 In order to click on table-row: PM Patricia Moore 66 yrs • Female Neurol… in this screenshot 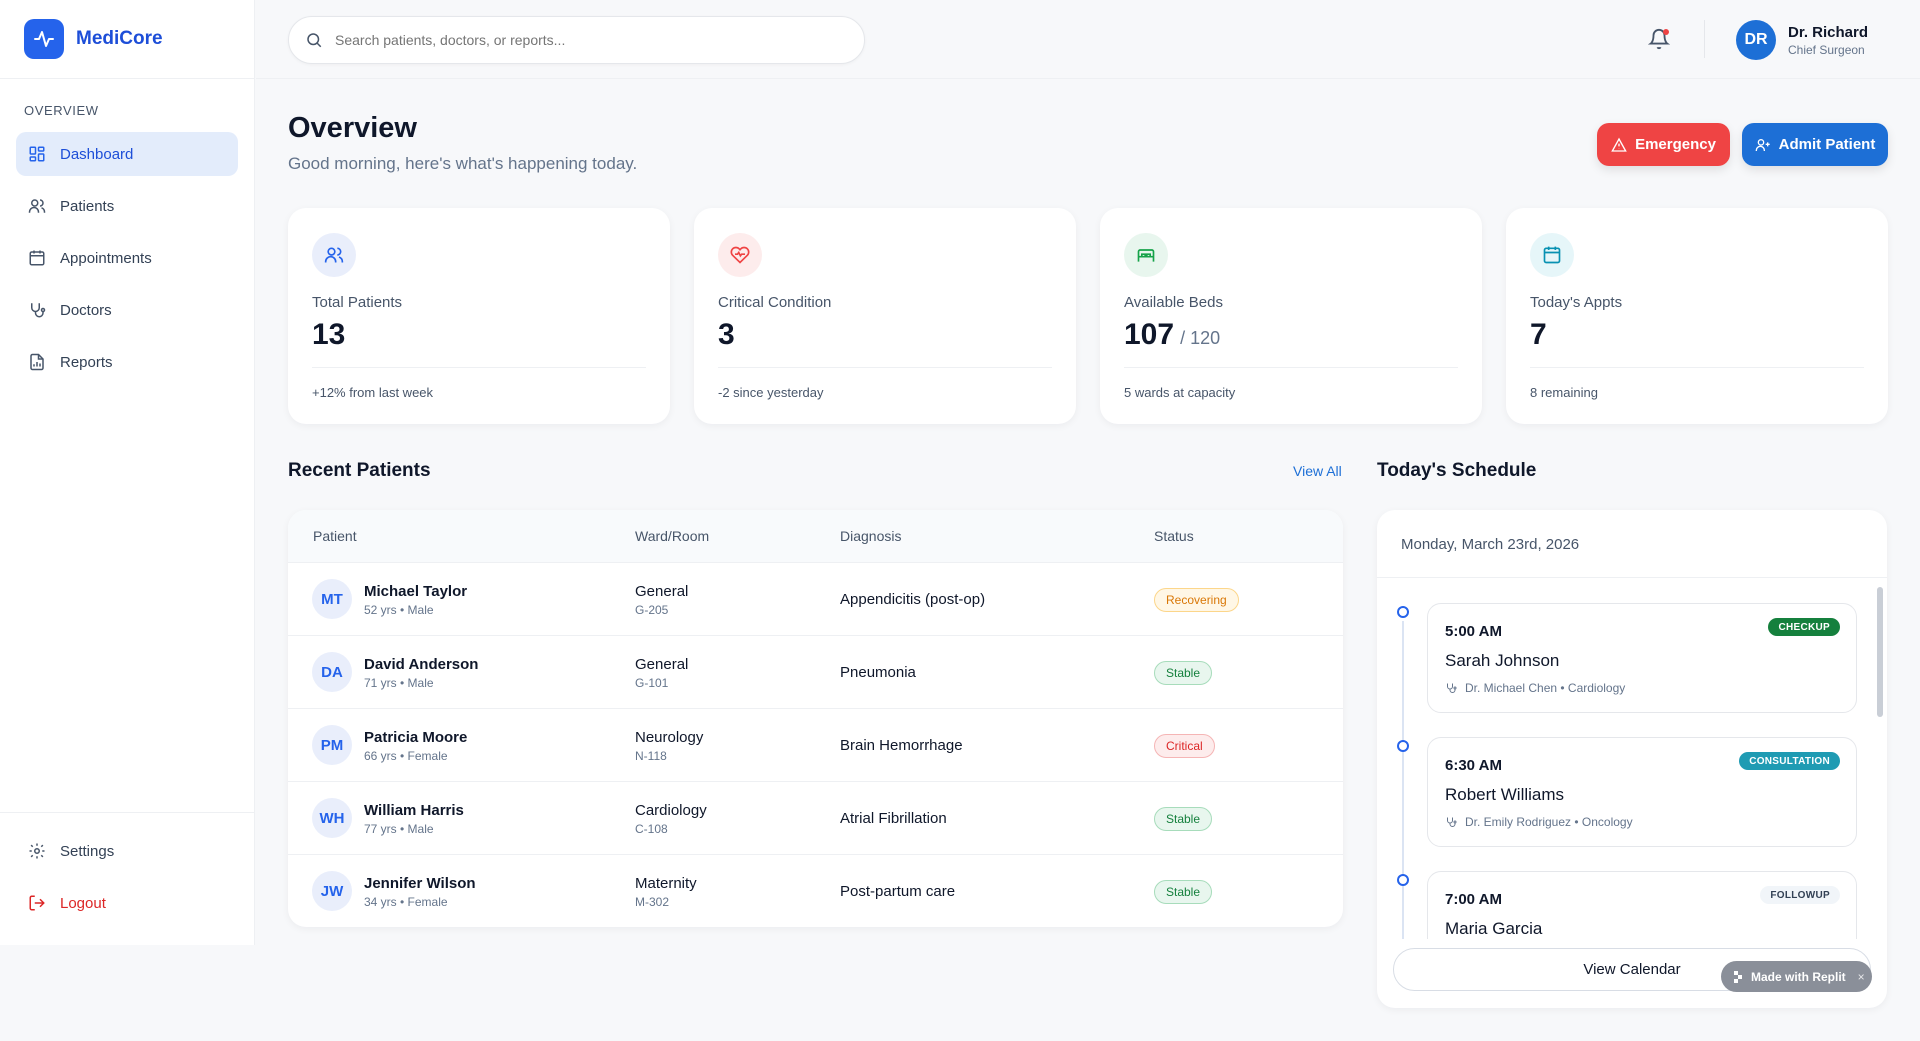, I will do `click(815, 745)`.